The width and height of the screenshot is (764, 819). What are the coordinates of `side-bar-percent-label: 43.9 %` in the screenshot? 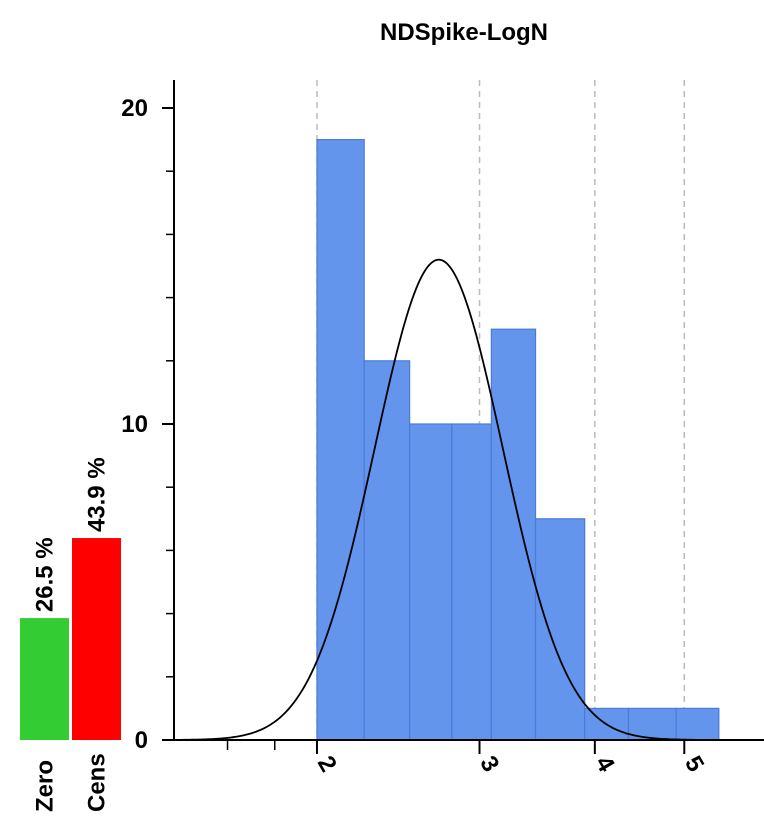 It's located at (97, 494).